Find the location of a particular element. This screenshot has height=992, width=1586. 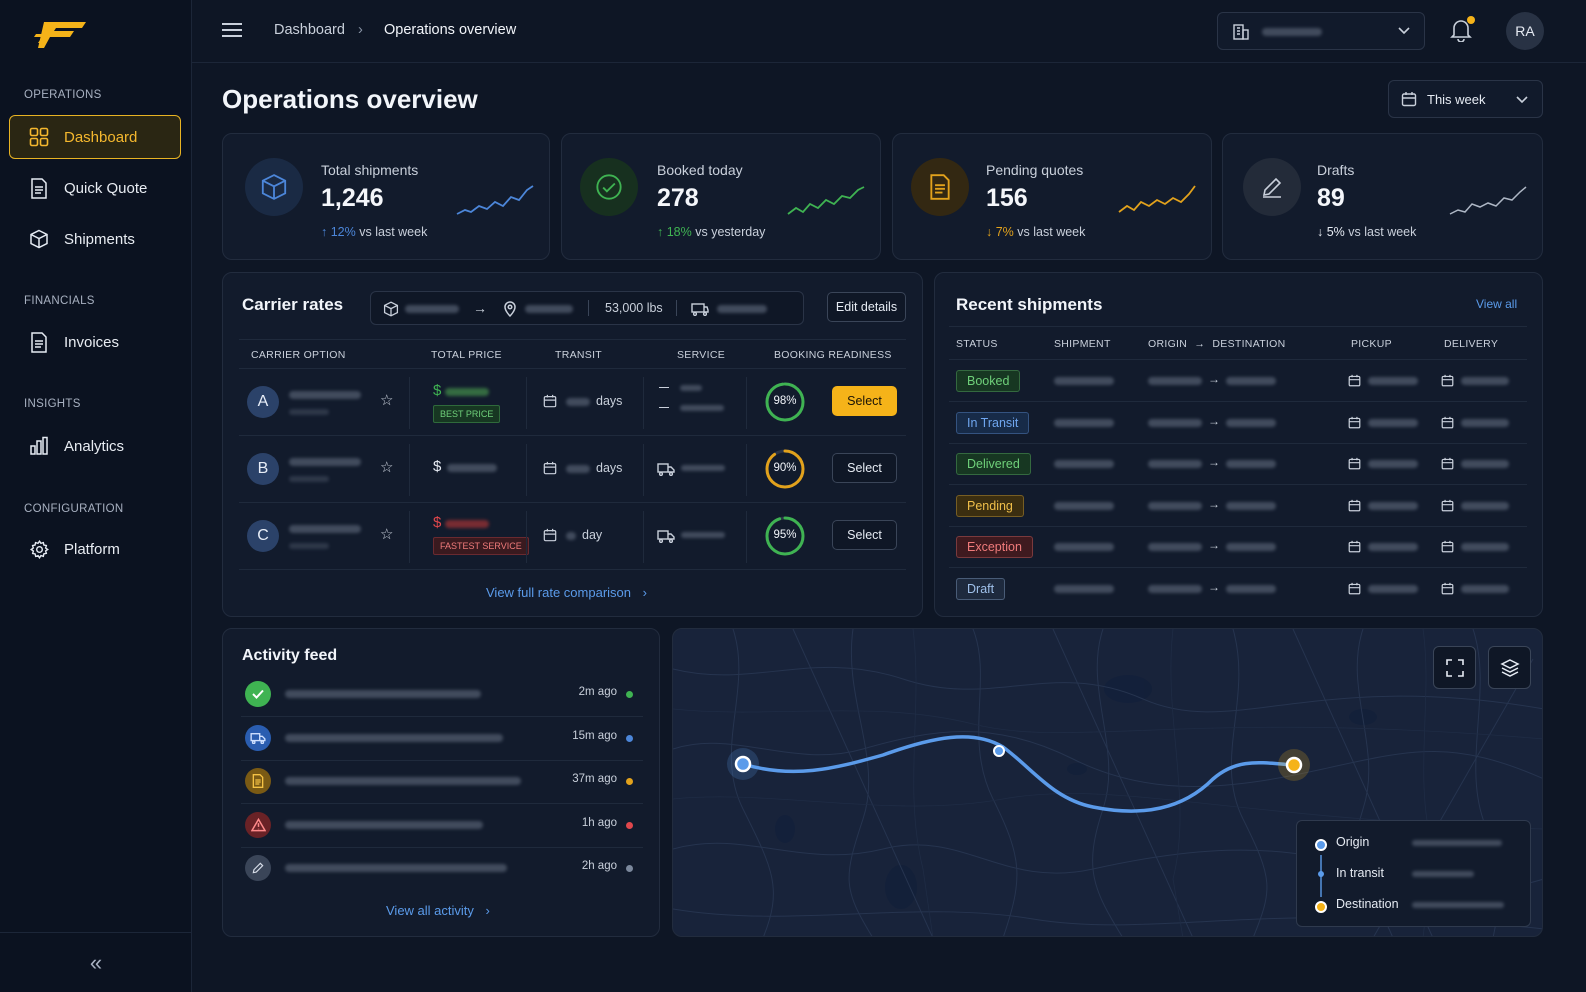

list-item: 15m ago is located at coordinates (442, 739).